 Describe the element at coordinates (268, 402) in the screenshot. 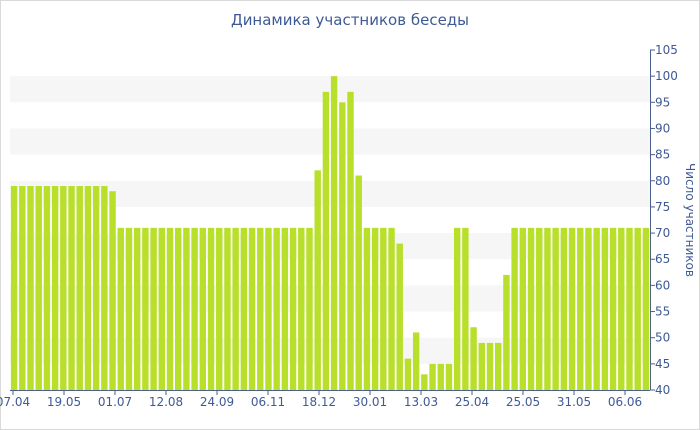

I see `x-tick-label: 06.11` at that location.